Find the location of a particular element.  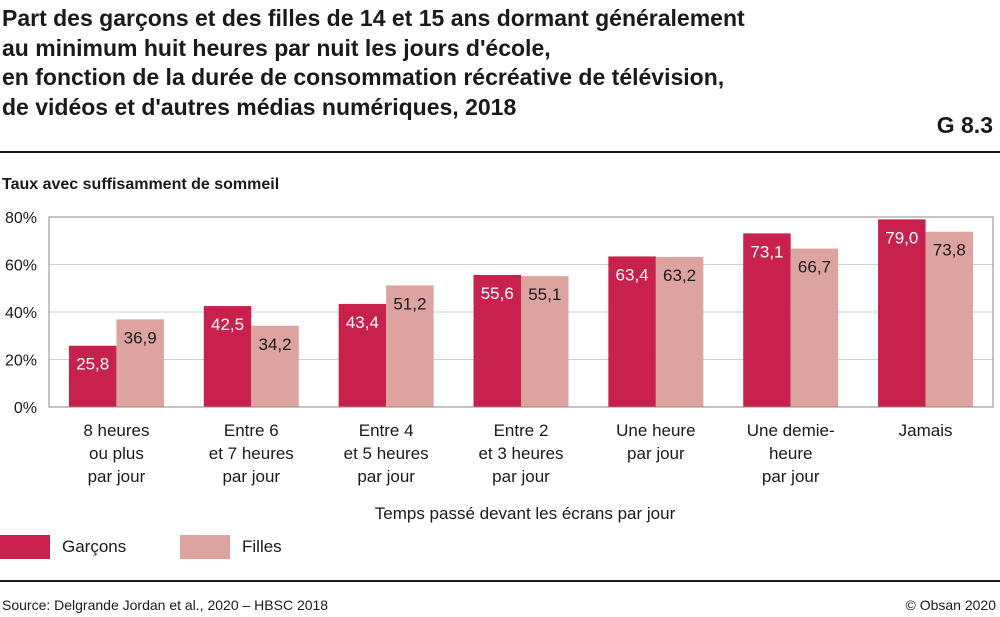

data-label: 51,2 is located at coordinates (409, 303).